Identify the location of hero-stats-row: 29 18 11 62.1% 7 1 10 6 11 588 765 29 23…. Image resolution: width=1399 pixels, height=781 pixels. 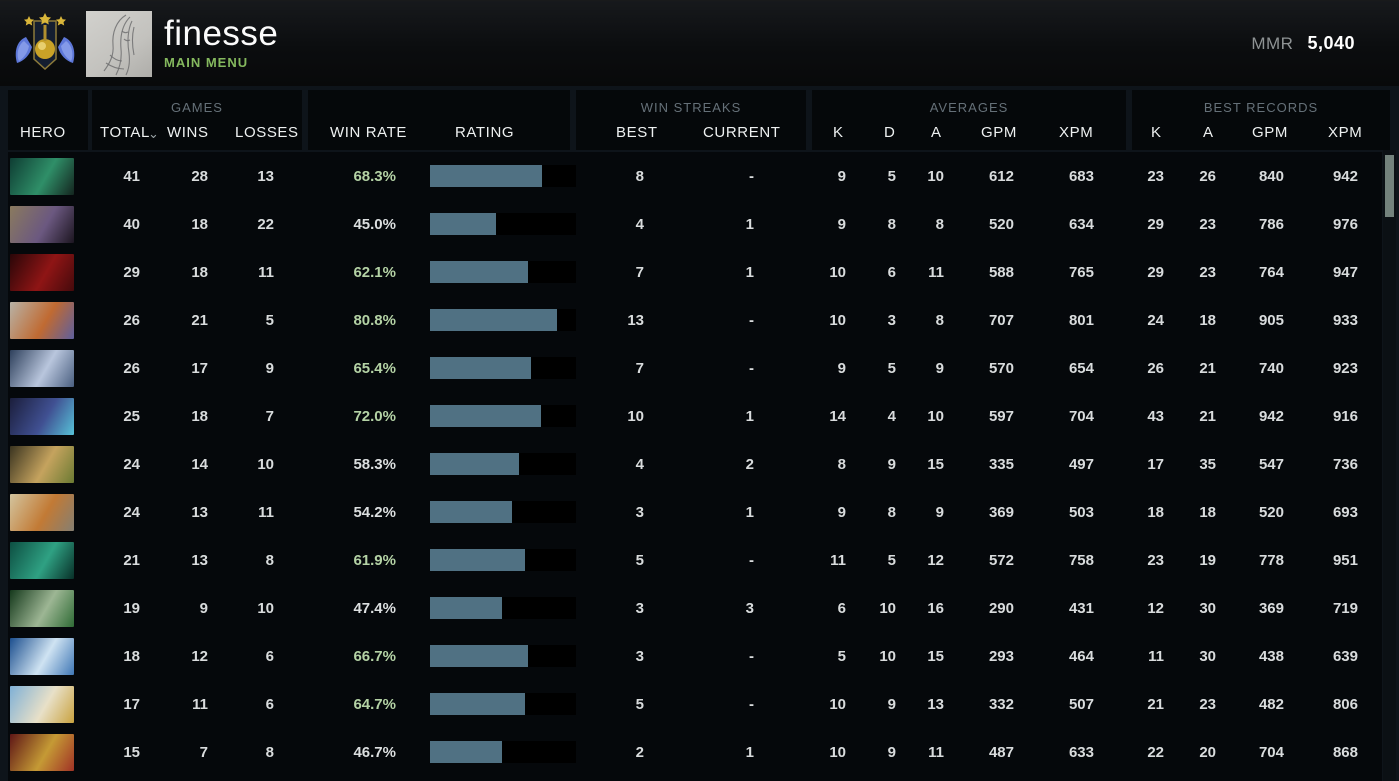
(695, 272).